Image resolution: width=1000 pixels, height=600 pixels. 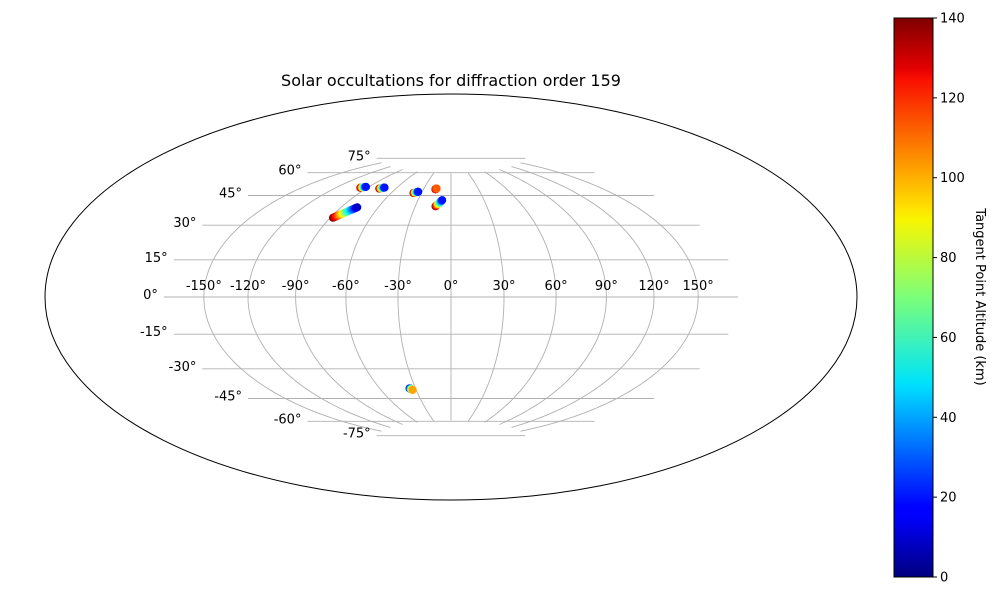 What do you see at coordinates (357, 434) in the screenshot?
I see `lat-tick-label: -75°` at bounding box center [357, 434].